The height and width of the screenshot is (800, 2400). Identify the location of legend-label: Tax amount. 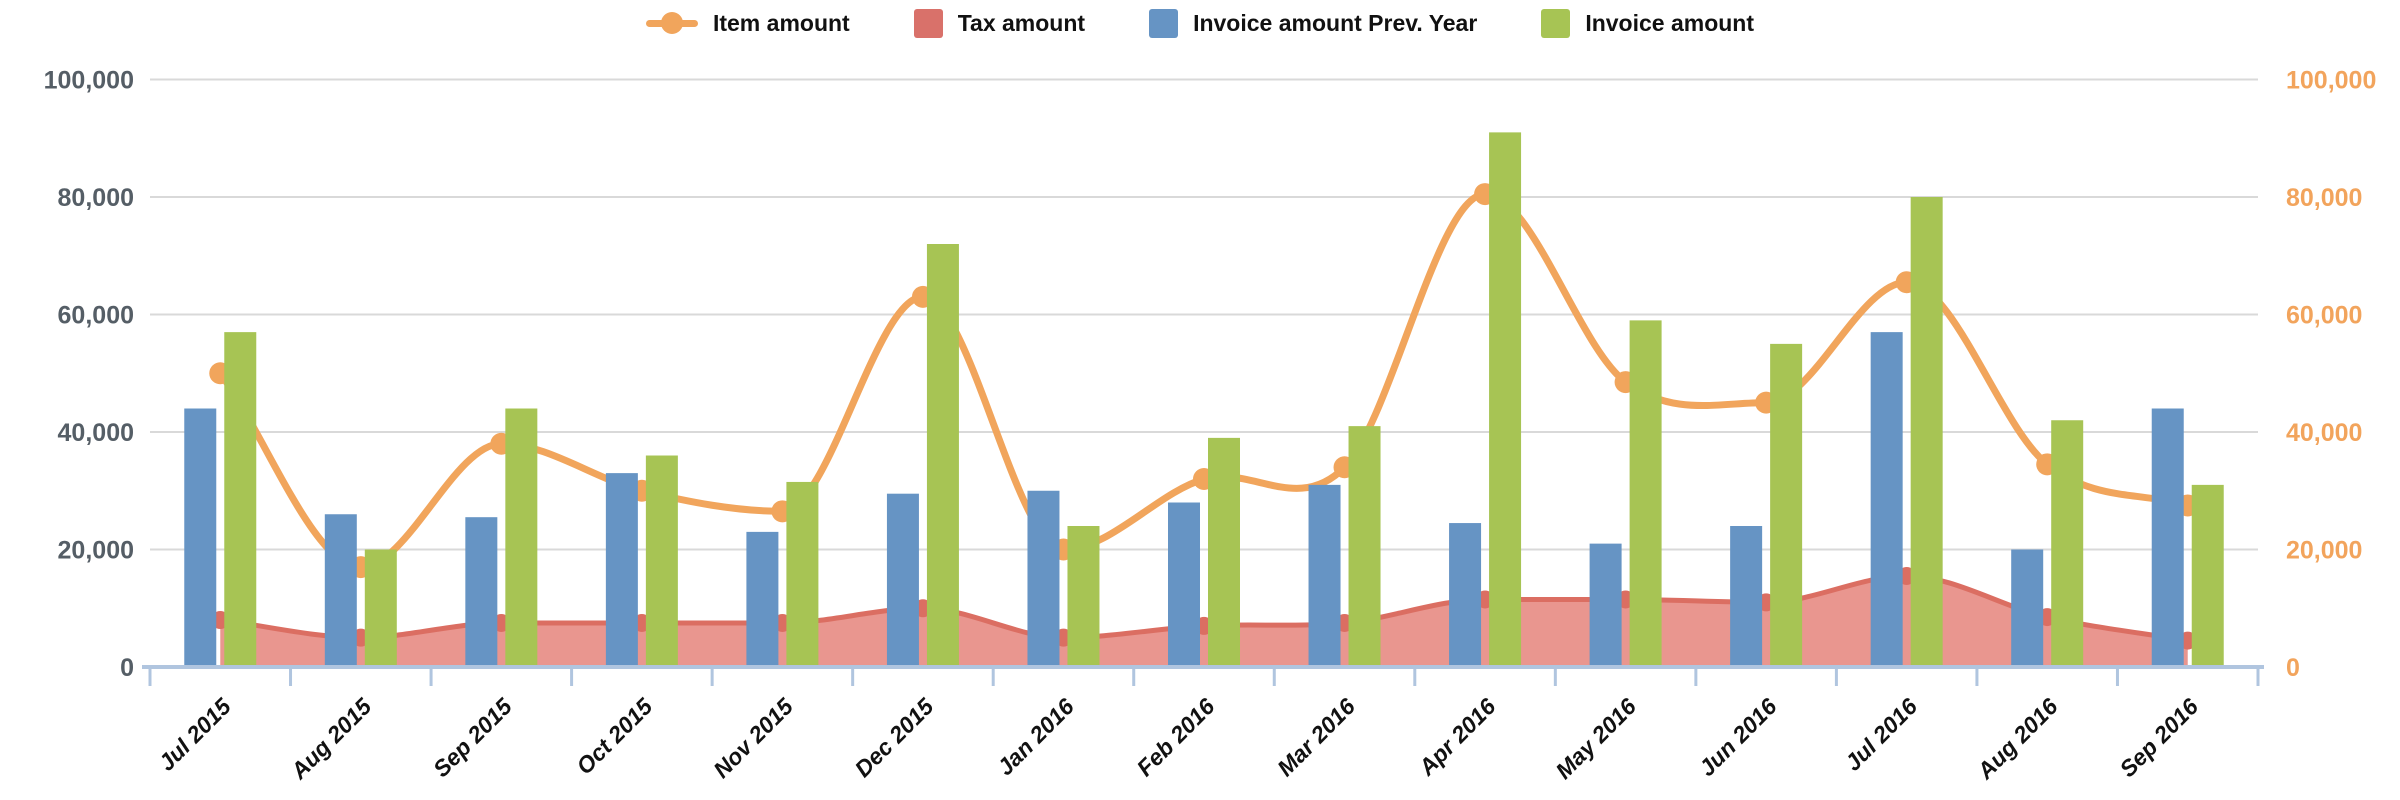
(1021, 22).